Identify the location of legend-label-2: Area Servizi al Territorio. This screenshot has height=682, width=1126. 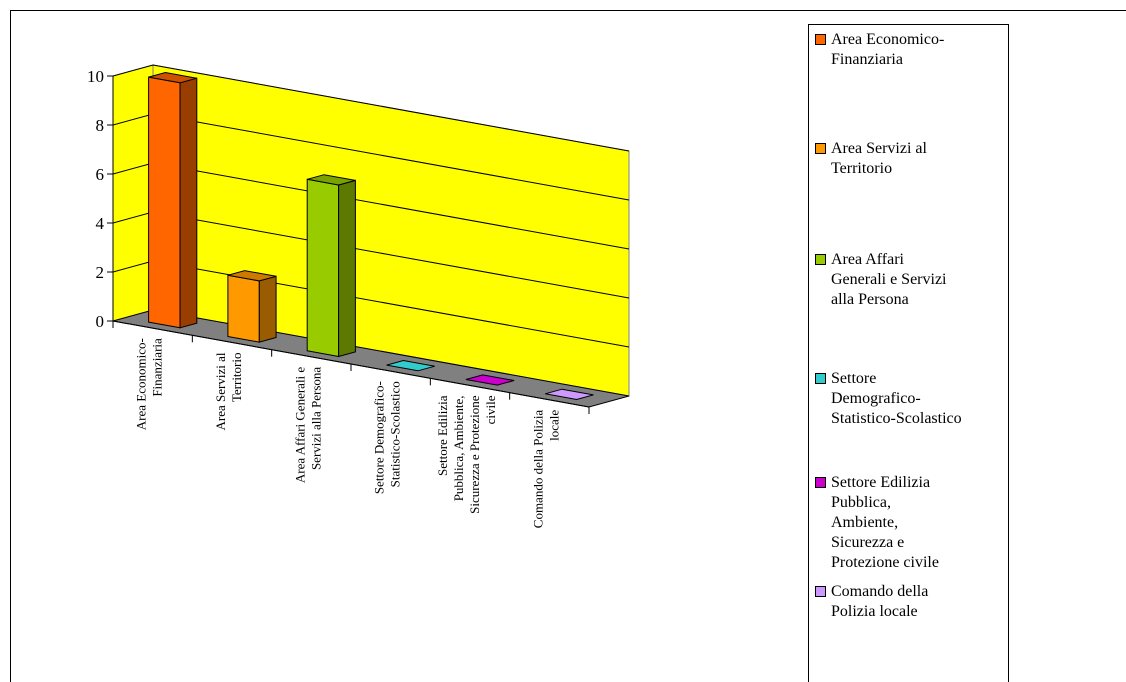
(879, 158).